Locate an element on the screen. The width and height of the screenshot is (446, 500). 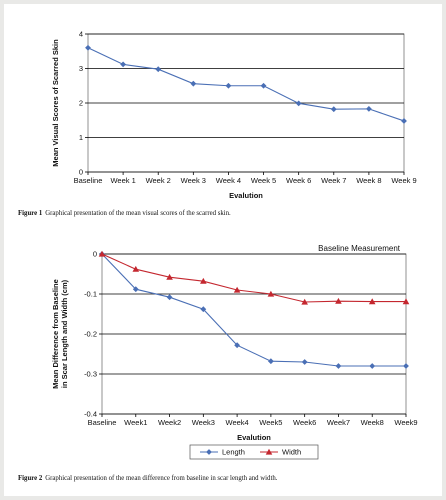
legend-label: Length is located at coordinates (233, 452).